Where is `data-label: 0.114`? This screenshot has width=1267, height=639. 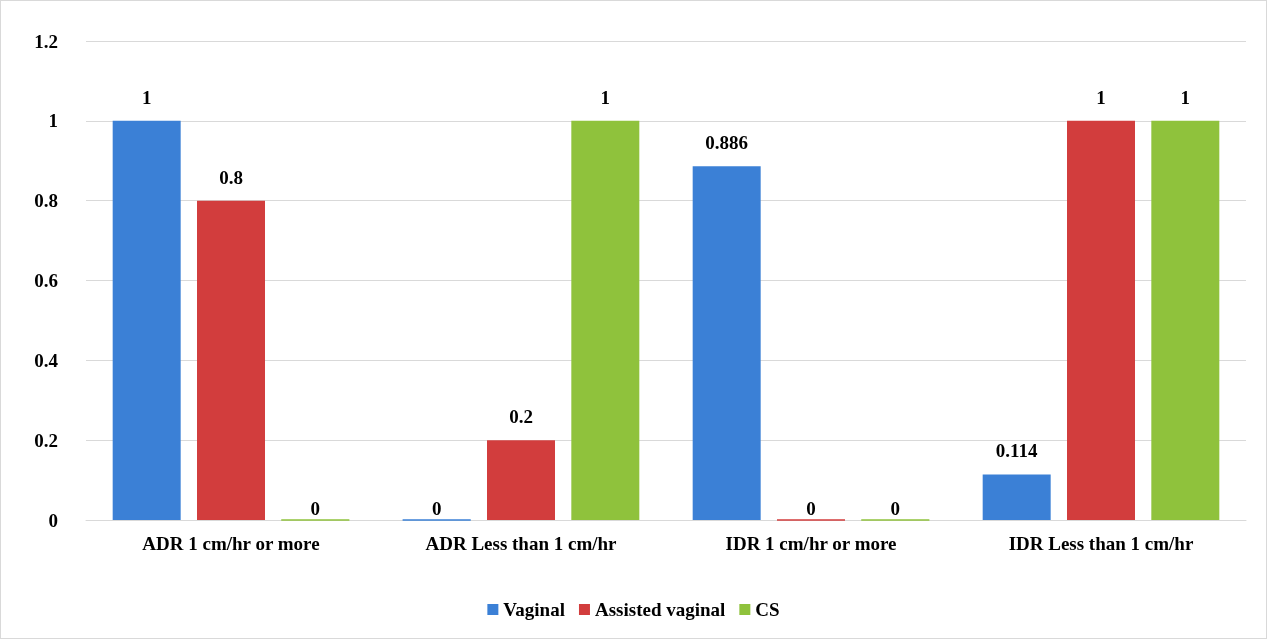
data-label: 0.114 is located at coordinates (1017, 451).